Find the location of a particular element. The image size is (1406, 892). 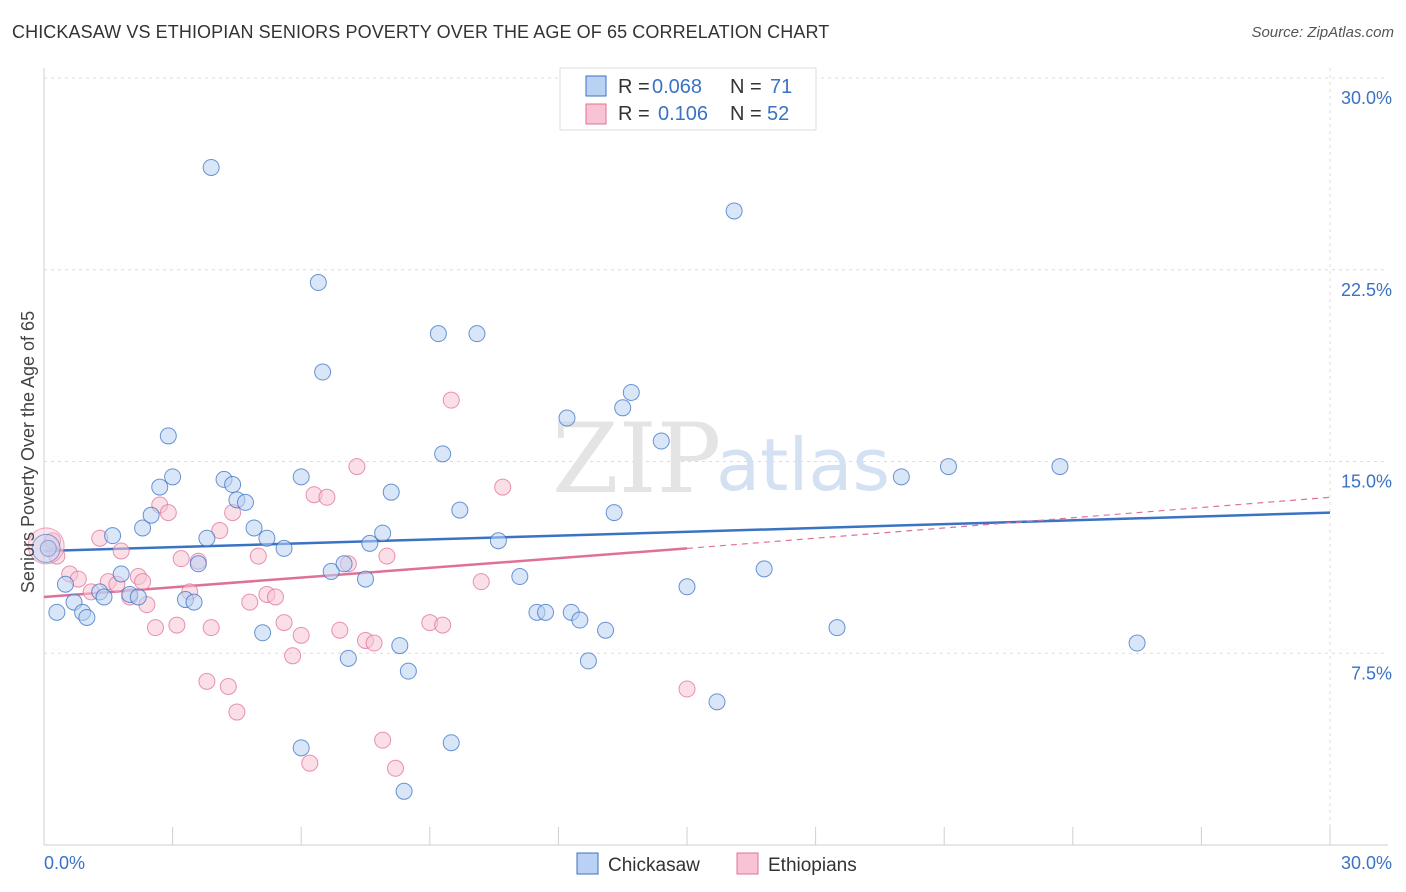

chickasaw-trend-line is located at coordinates (687, 532).